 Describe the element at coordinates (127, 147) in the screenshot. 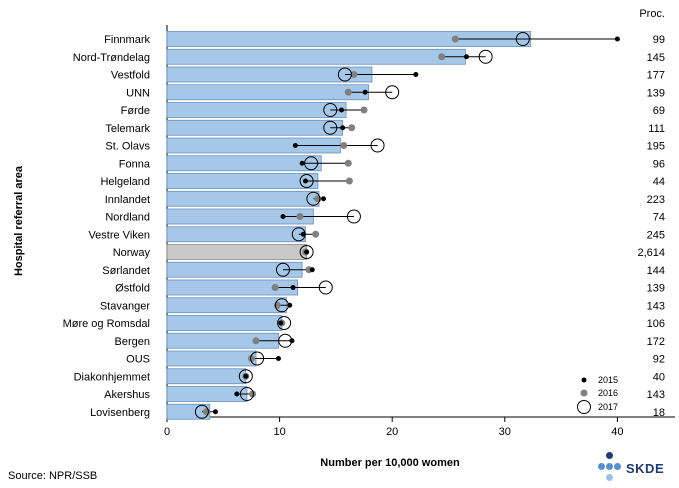

I see `category-label: St. Olavs` at that location.